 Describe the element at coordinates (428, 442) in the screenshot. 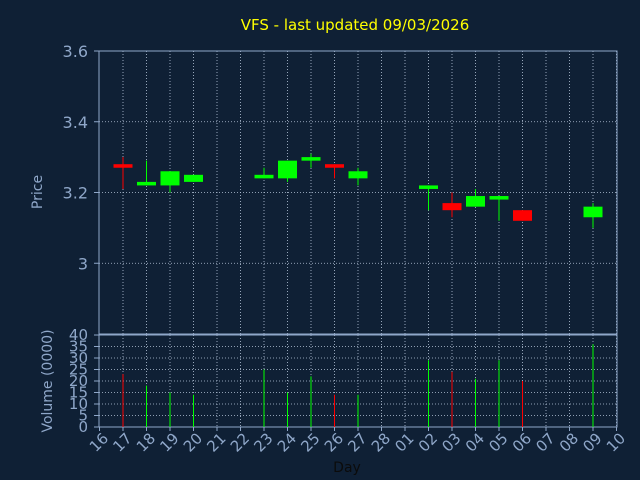

I see `x-tick-label: 02` at that location.